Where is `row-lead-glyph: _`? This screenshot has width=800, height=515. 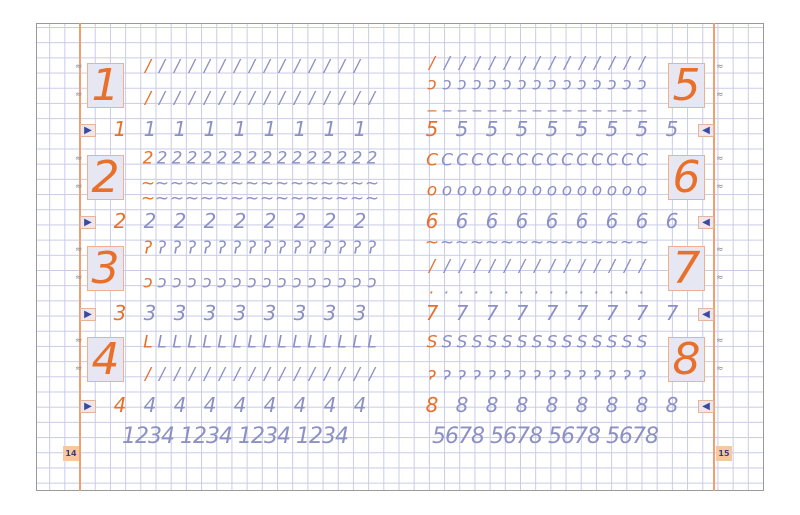
row-lead-glyph: _ is located at coordinates (432, 102).